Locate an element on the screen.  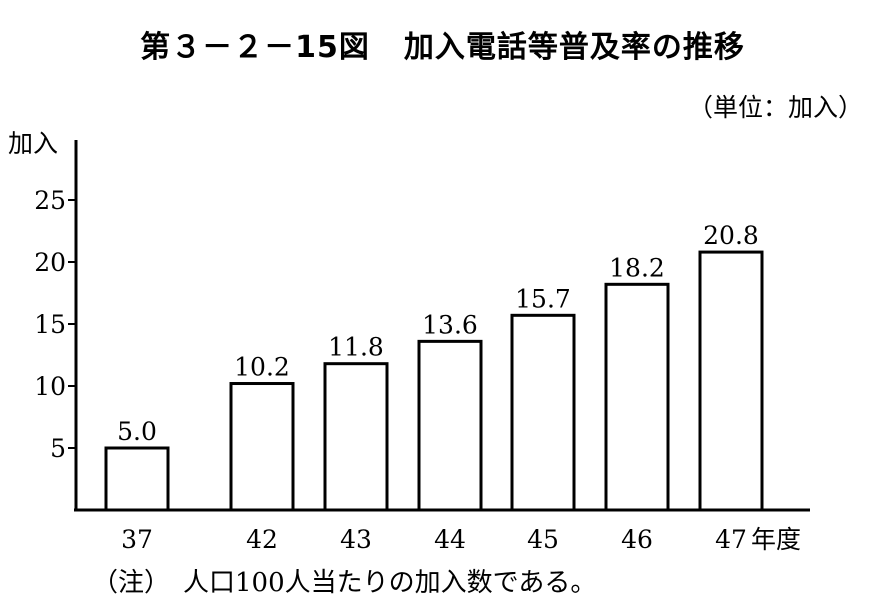
x-tick-label: 44 is located at coordinates (450, 539).